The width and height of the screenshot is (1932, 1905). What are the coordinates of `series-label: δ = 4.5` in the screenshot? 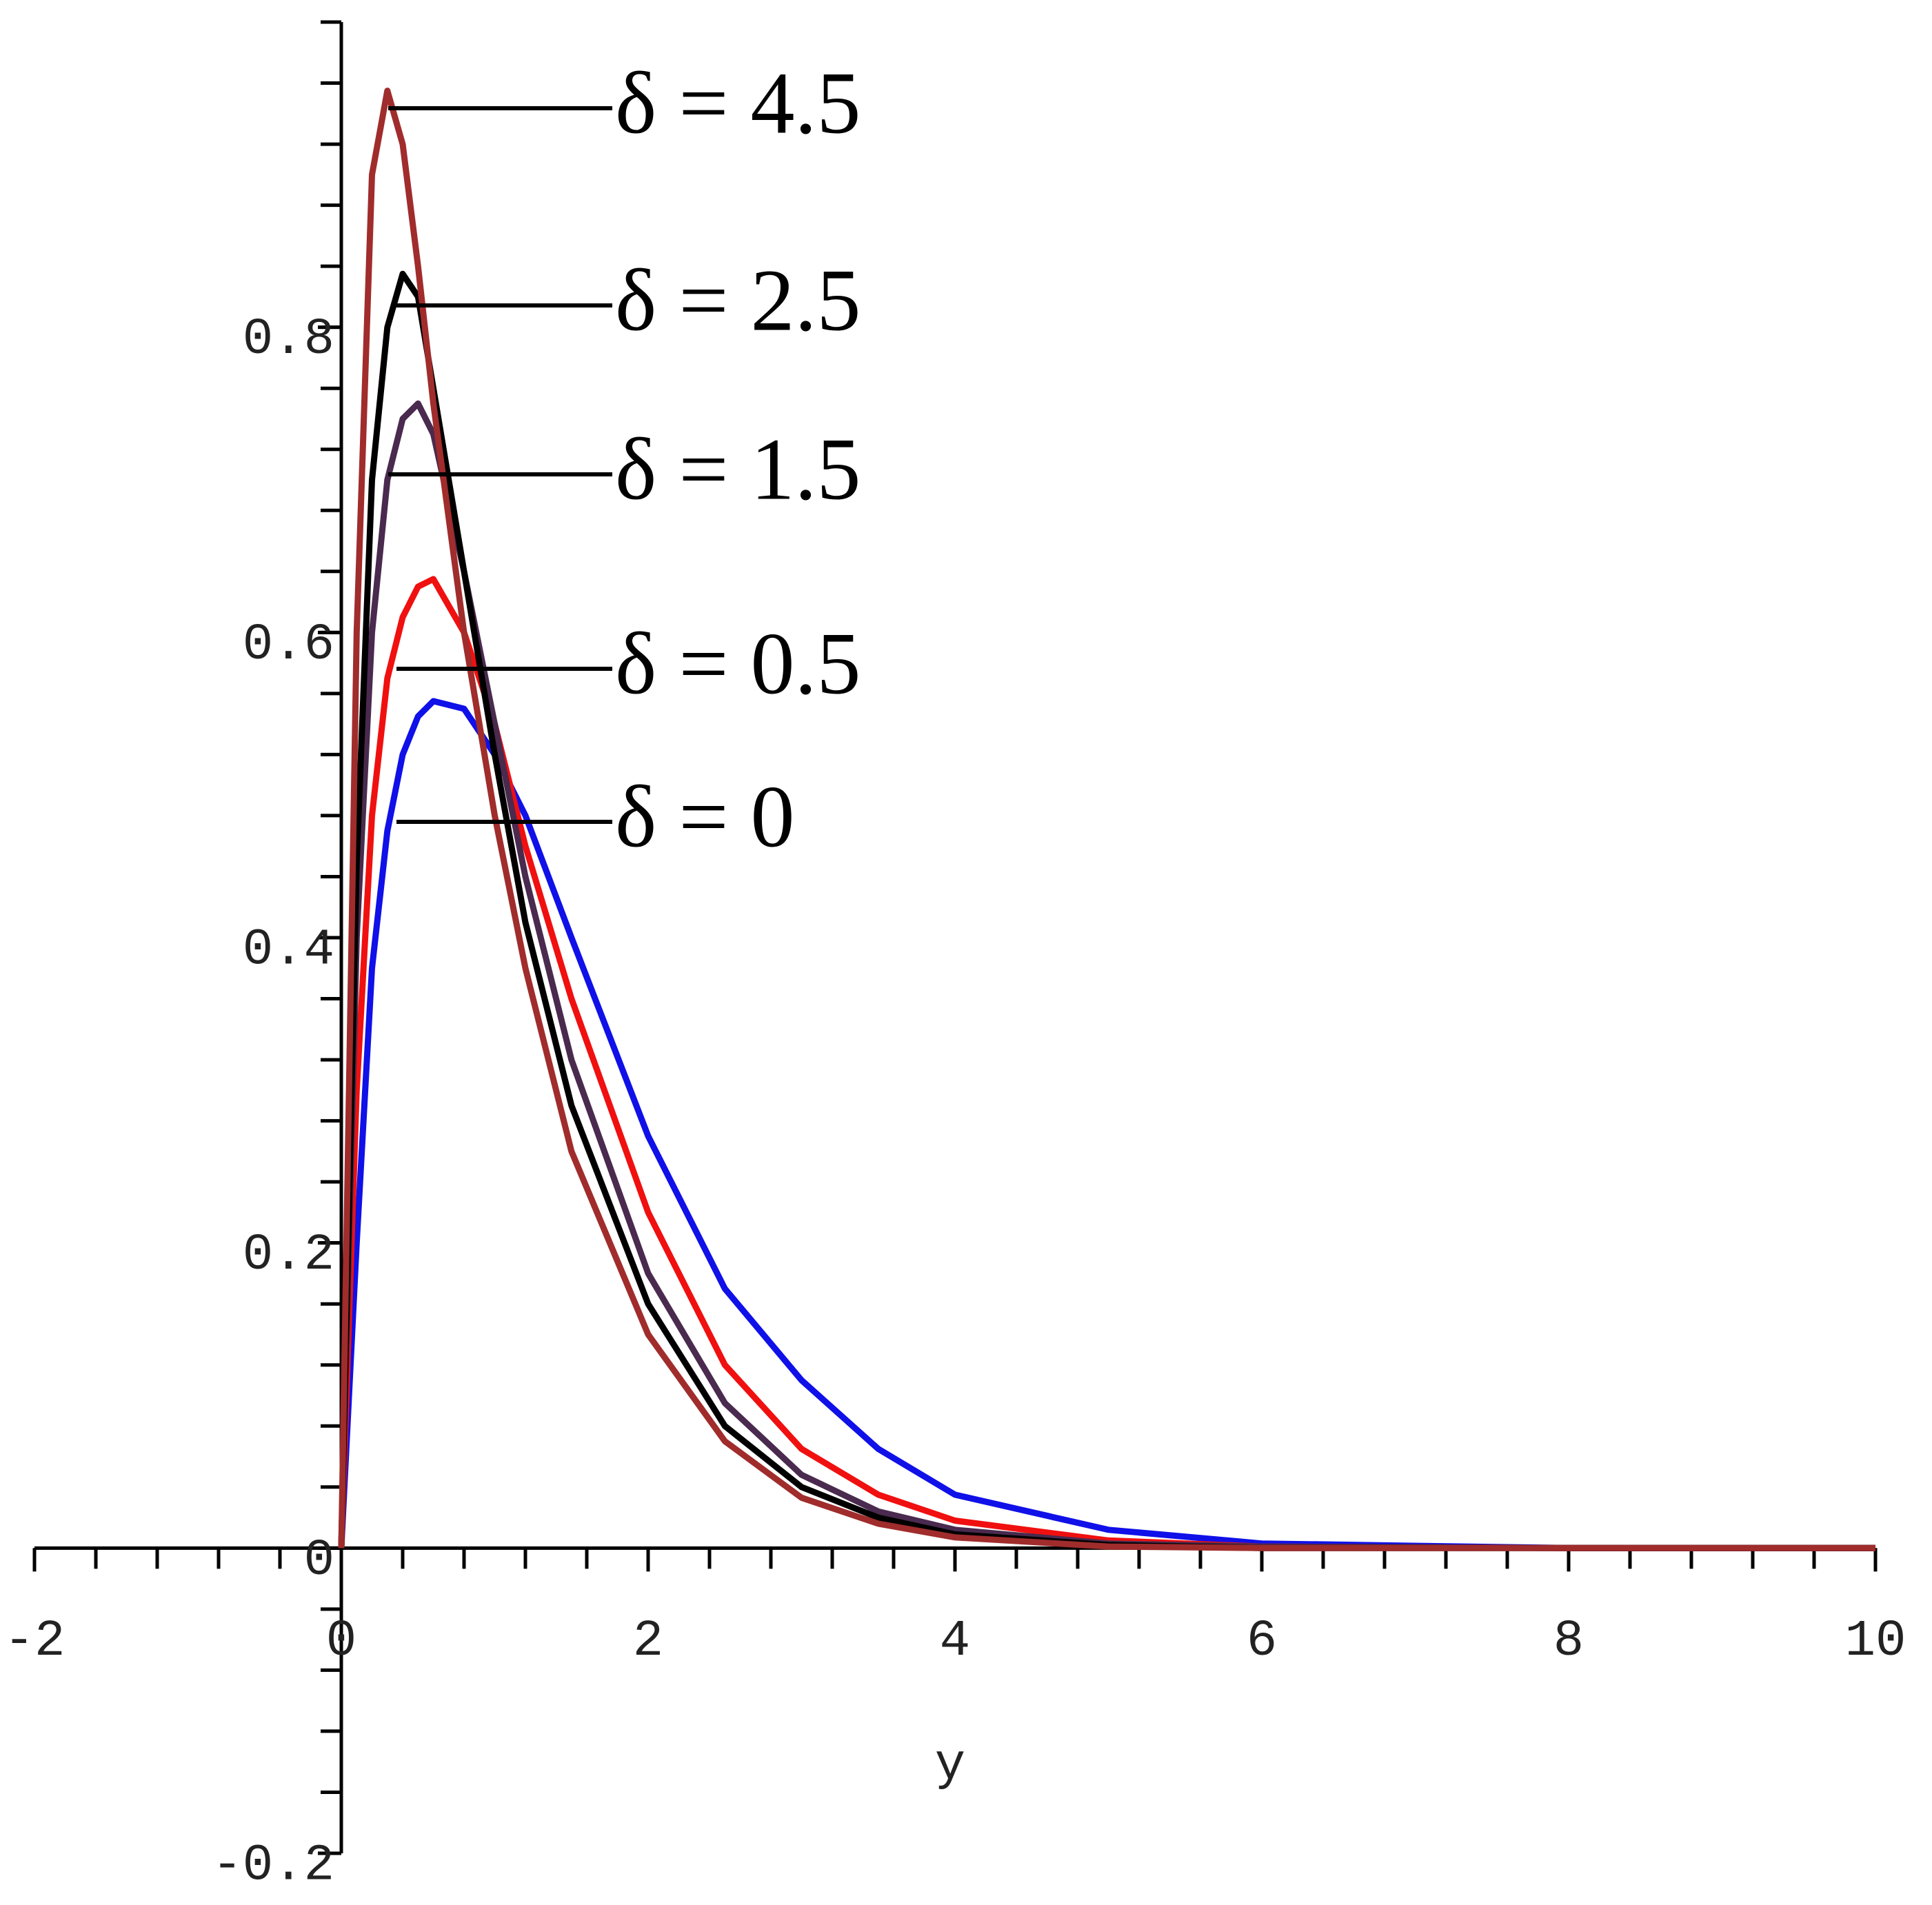 It's located at (738, 103).